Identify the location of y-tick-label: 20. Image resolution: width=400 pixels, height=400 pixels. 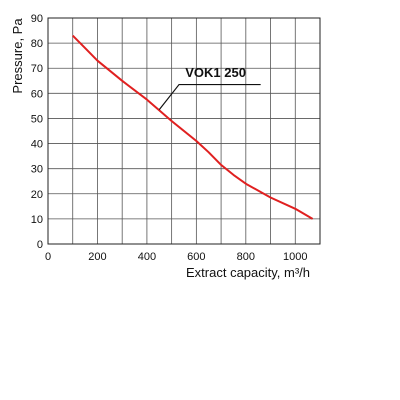
(37, 195).